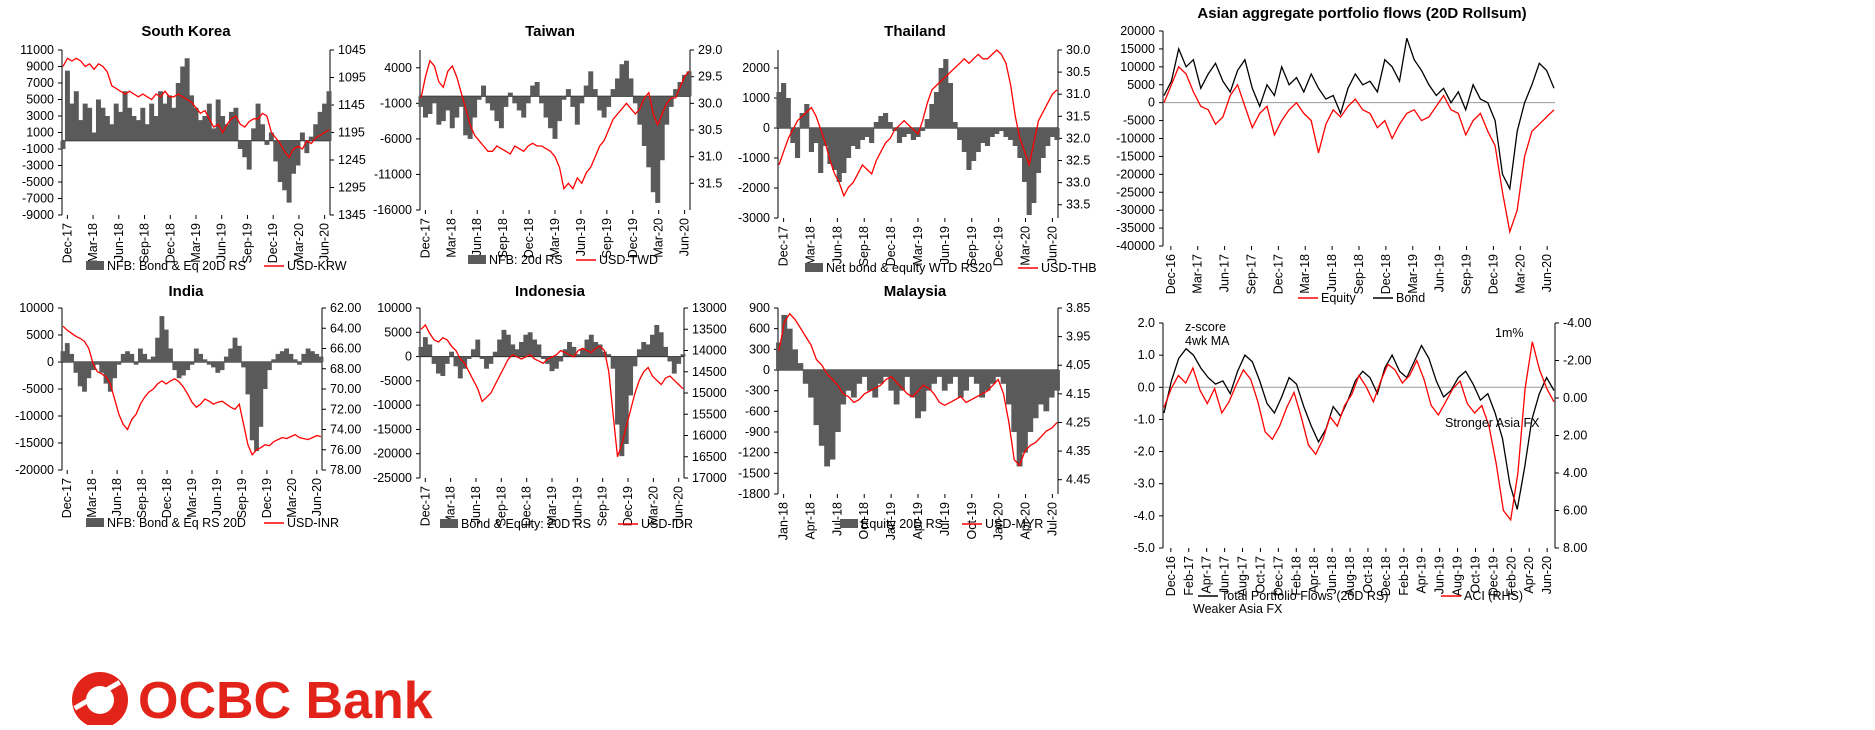  Describe the element at coordinates (526, 260) in the screenshot. I see `legend-label: NFB: 20d RS` at that location.